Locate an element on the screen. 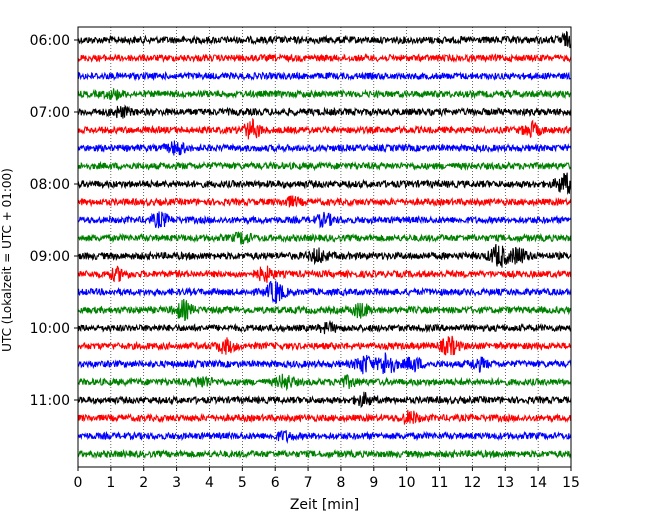 The image size is (650, 520). x-axis-ticks: 0 1 2 3 4 5 6 7 8 9 10 11 12 13 14 15 is located at coordinates (327, 479).